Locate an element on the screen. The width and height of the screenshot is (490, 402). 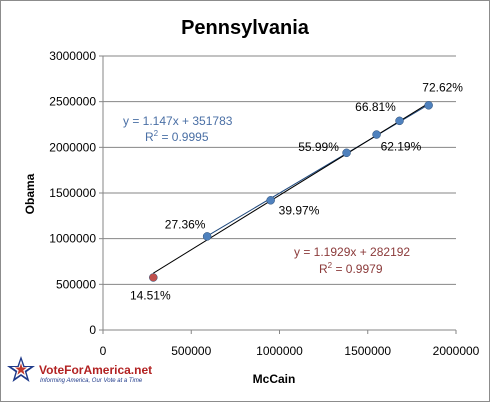
trendline-equation-red: y = 1.1929x + 282192 is located at coordinates (352, 252).